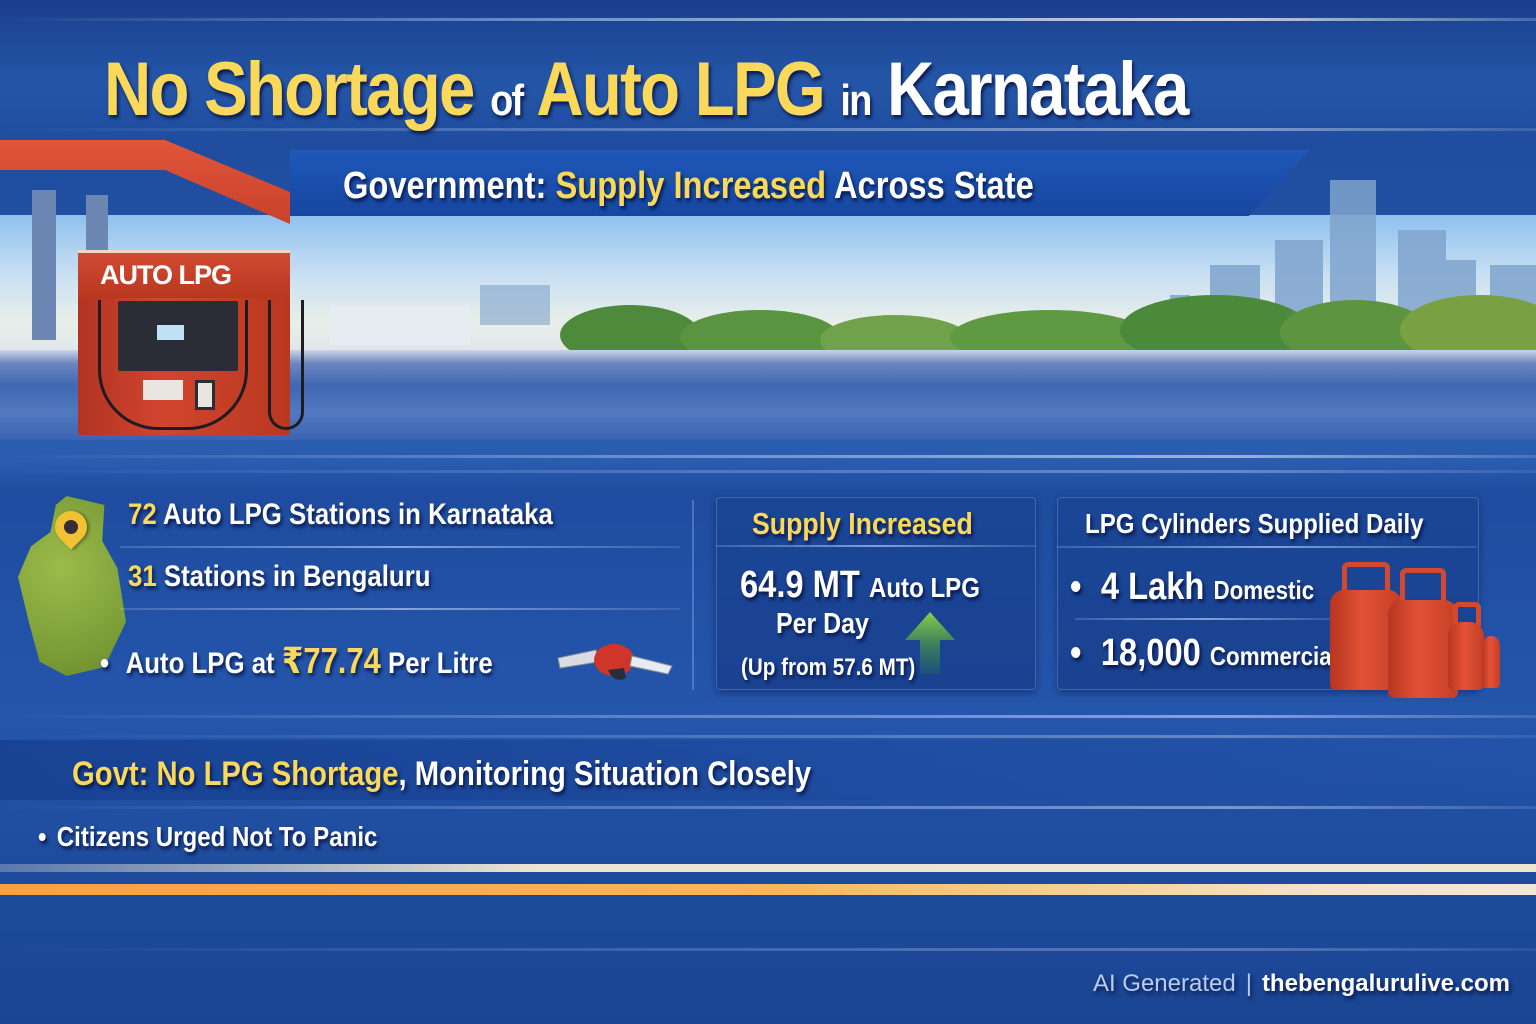 The image size is (1536, 1024). Describe the element at coordinates (691, 186) in the screenshot. I see `subtitle-supply-increased: Supply Increased` at that location.